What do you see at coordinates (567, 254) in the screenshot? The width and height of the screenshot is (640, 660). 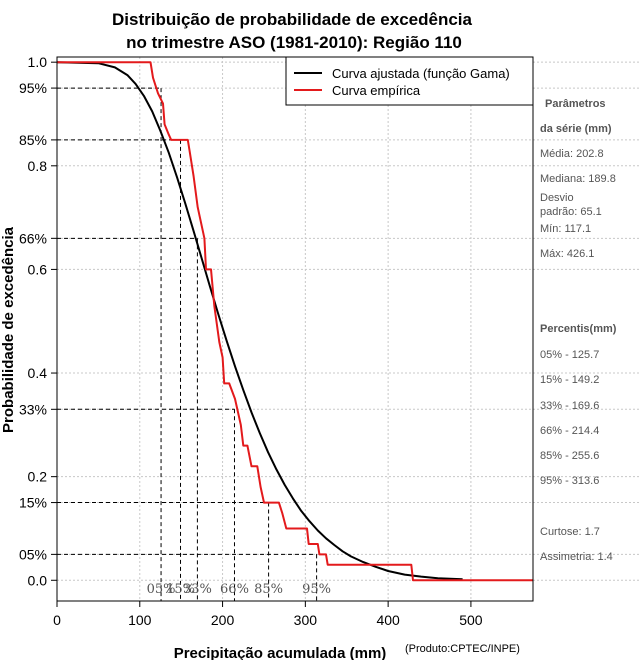 I see `param-max: Máx: 426.1` at bounding box center [567, 254].